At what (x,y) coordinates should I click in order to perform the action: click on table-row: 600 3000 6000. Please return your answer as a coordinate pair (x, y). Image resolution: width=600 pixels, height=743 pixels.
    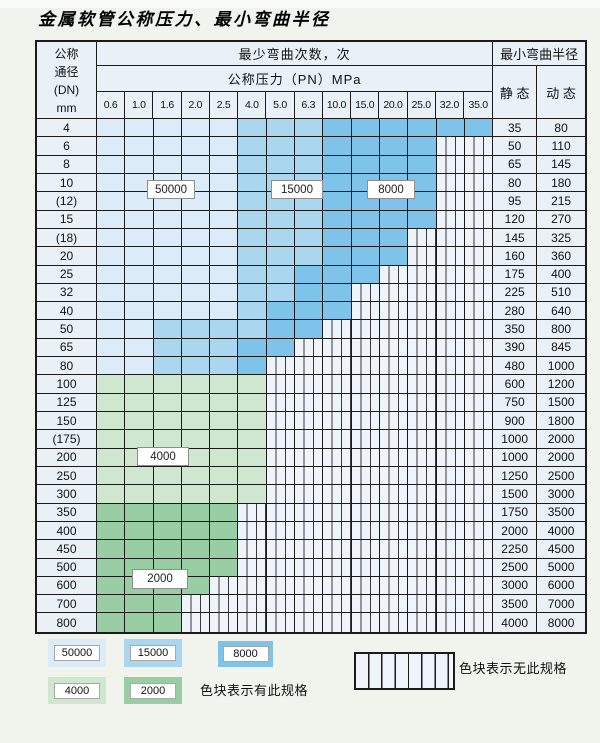
    Looking at the image, I should click on (311, 586).